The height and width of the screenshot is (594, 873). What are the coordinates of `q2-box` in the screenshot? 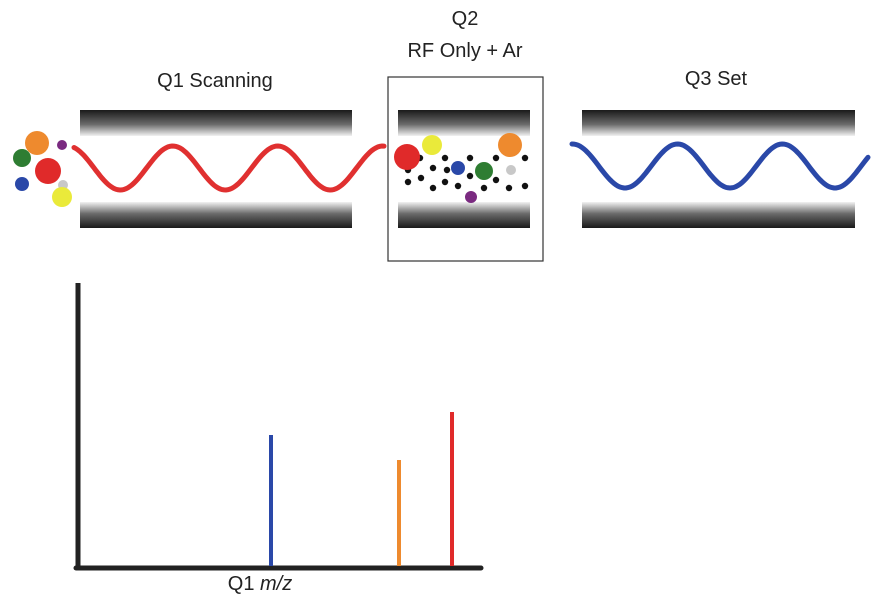 It's located at (465, 169).